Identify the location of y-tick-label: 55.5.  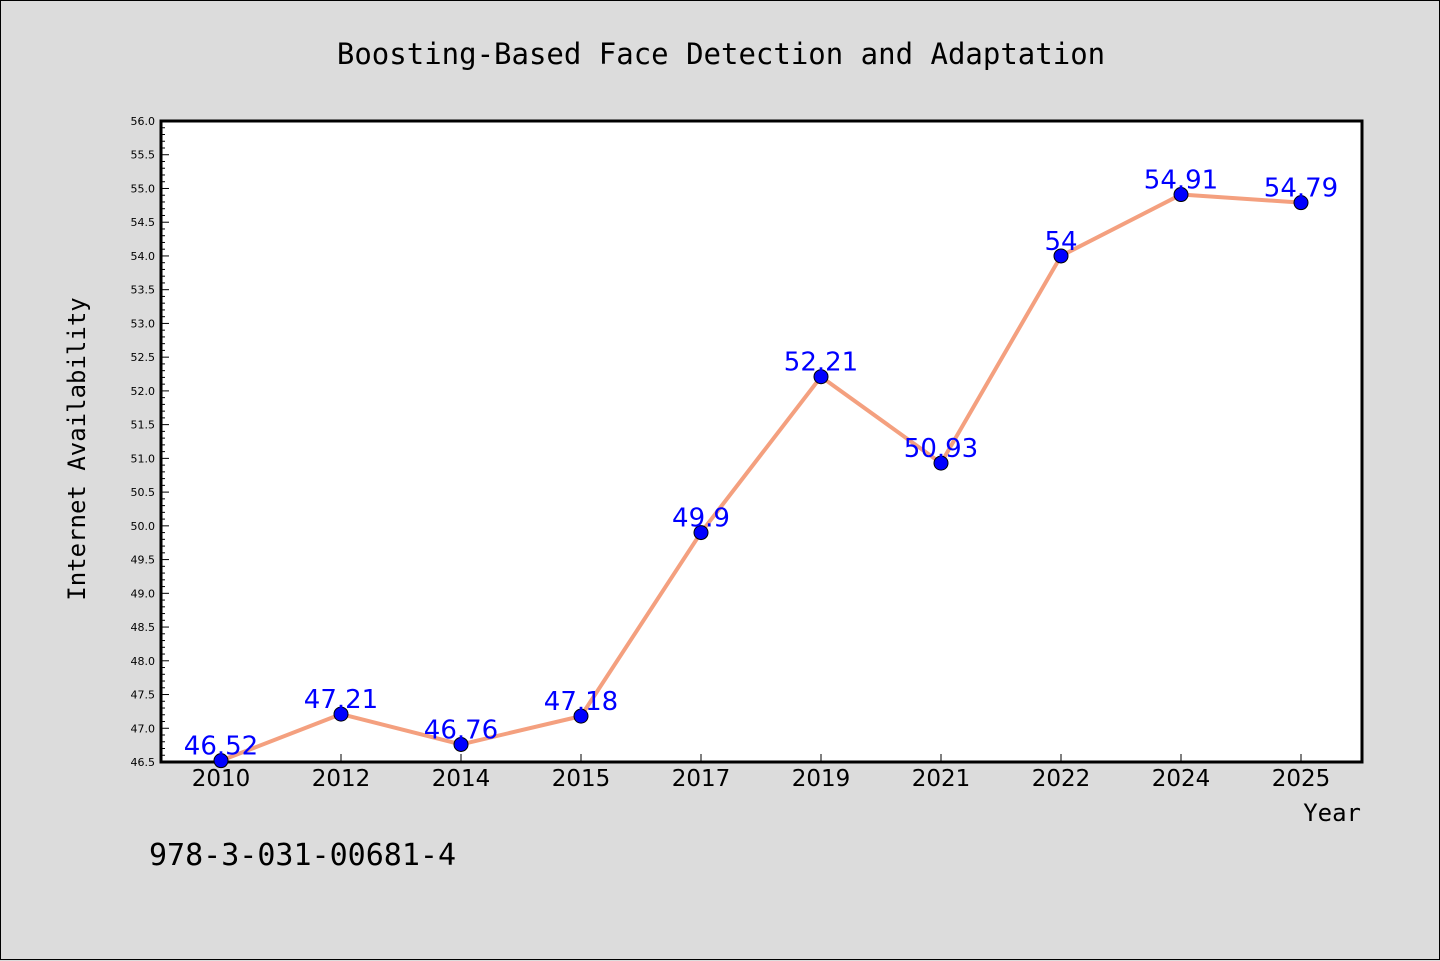
(143, 155).